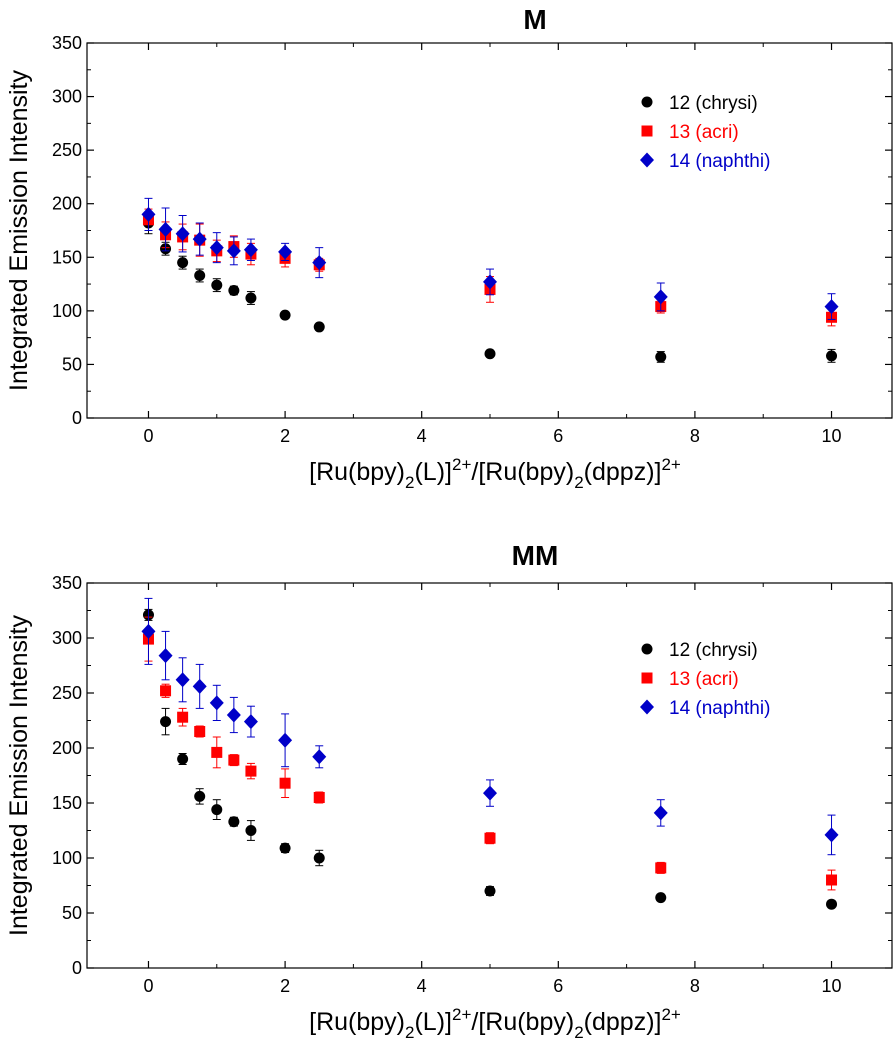 The image size is (894, 1050). What do you see at coordinates (422, 986) in the screenshot?
I see `x-tick-label: 4` at bounding box center [422, 986].